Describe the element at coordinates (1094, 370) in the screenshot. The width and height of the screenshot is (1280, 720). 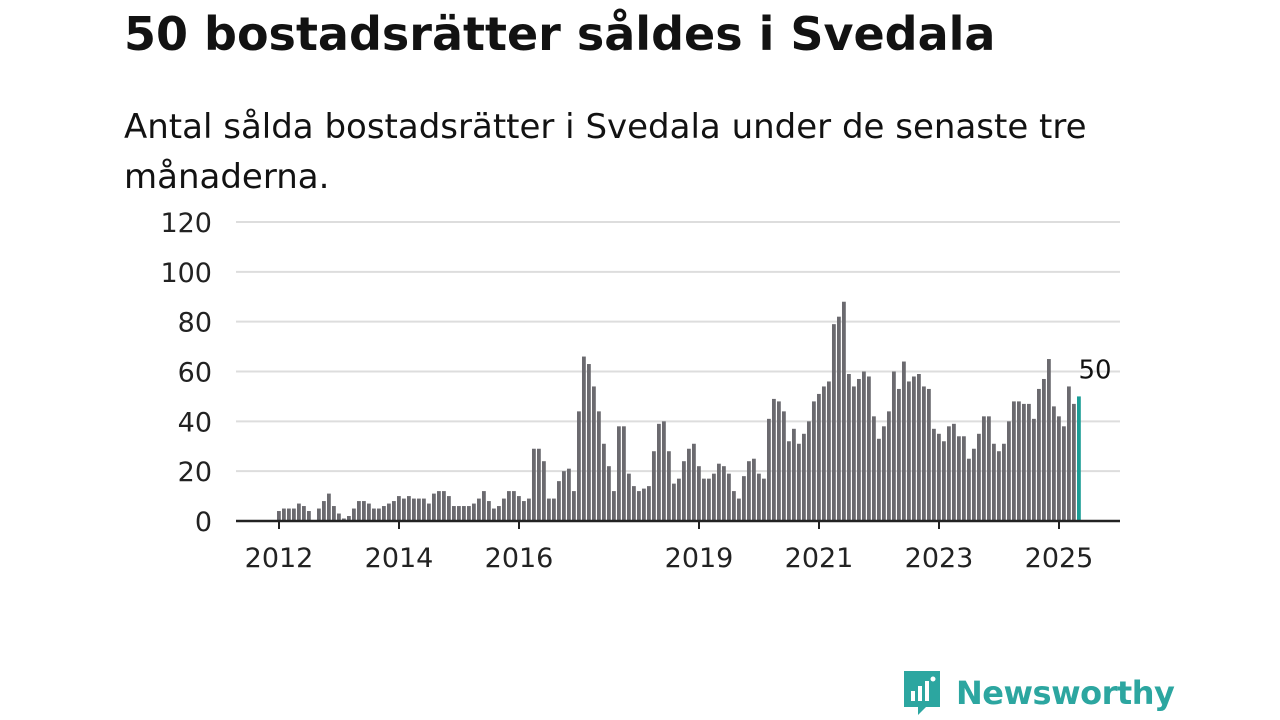
I see `annotations: 50` at that location.